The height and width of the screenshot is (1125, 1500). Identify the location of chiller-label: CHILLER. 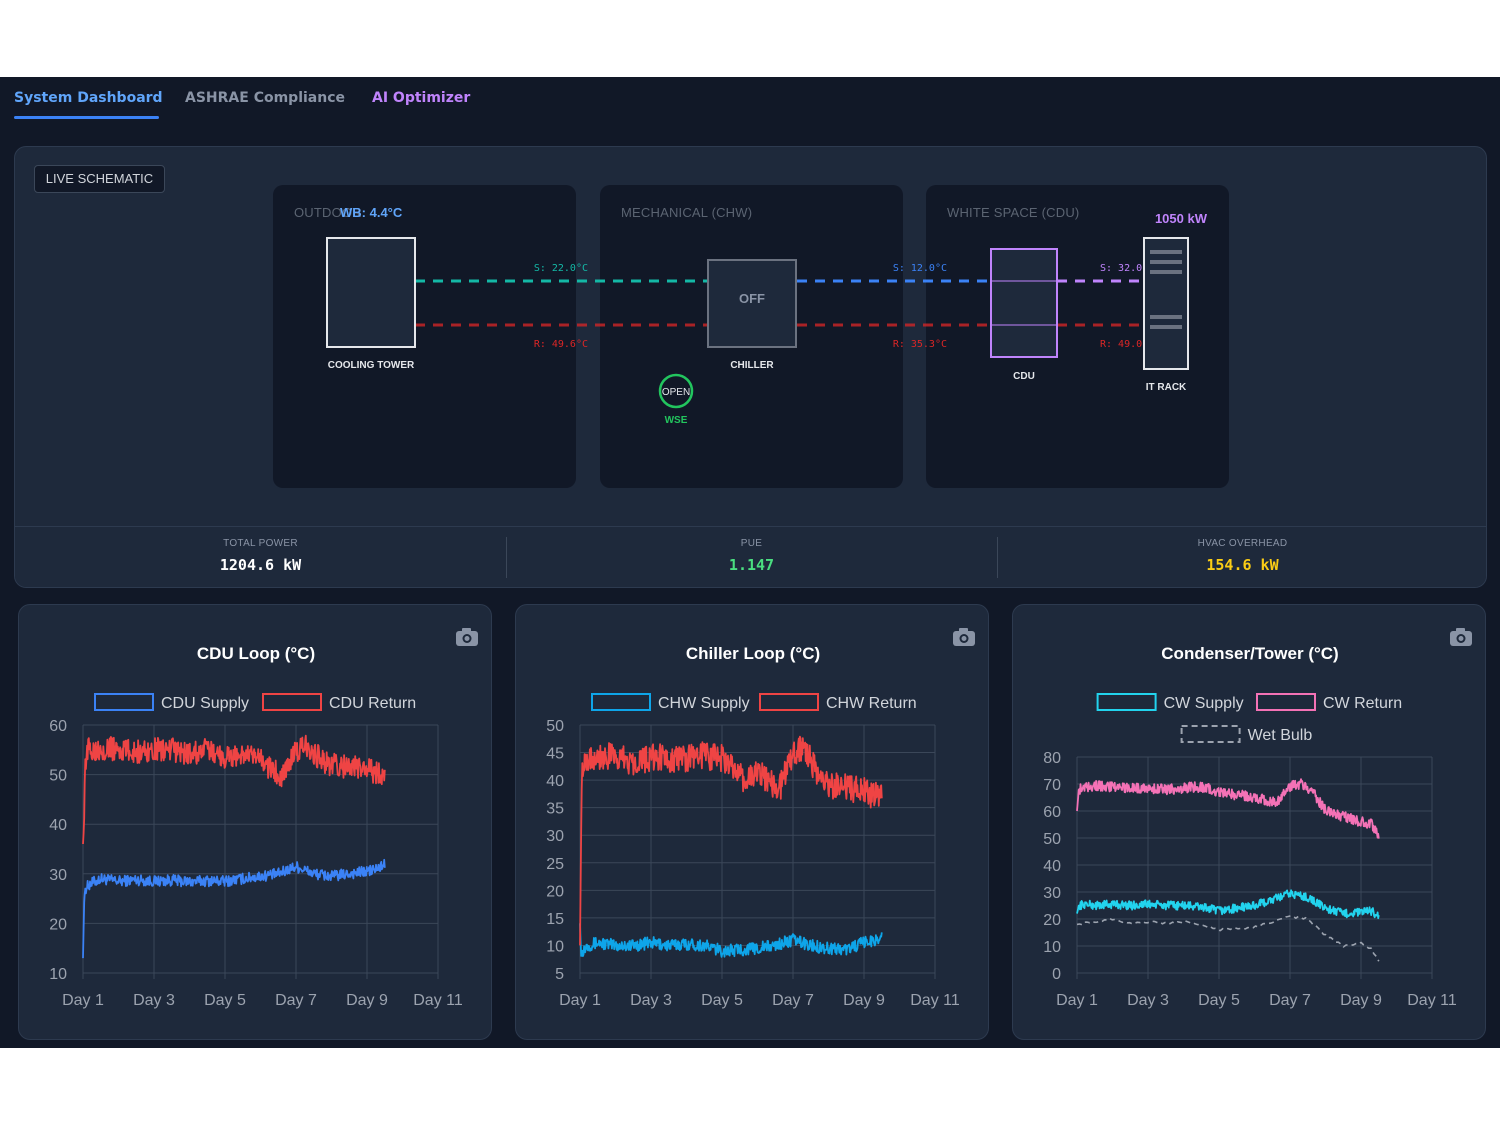
(752, 365).